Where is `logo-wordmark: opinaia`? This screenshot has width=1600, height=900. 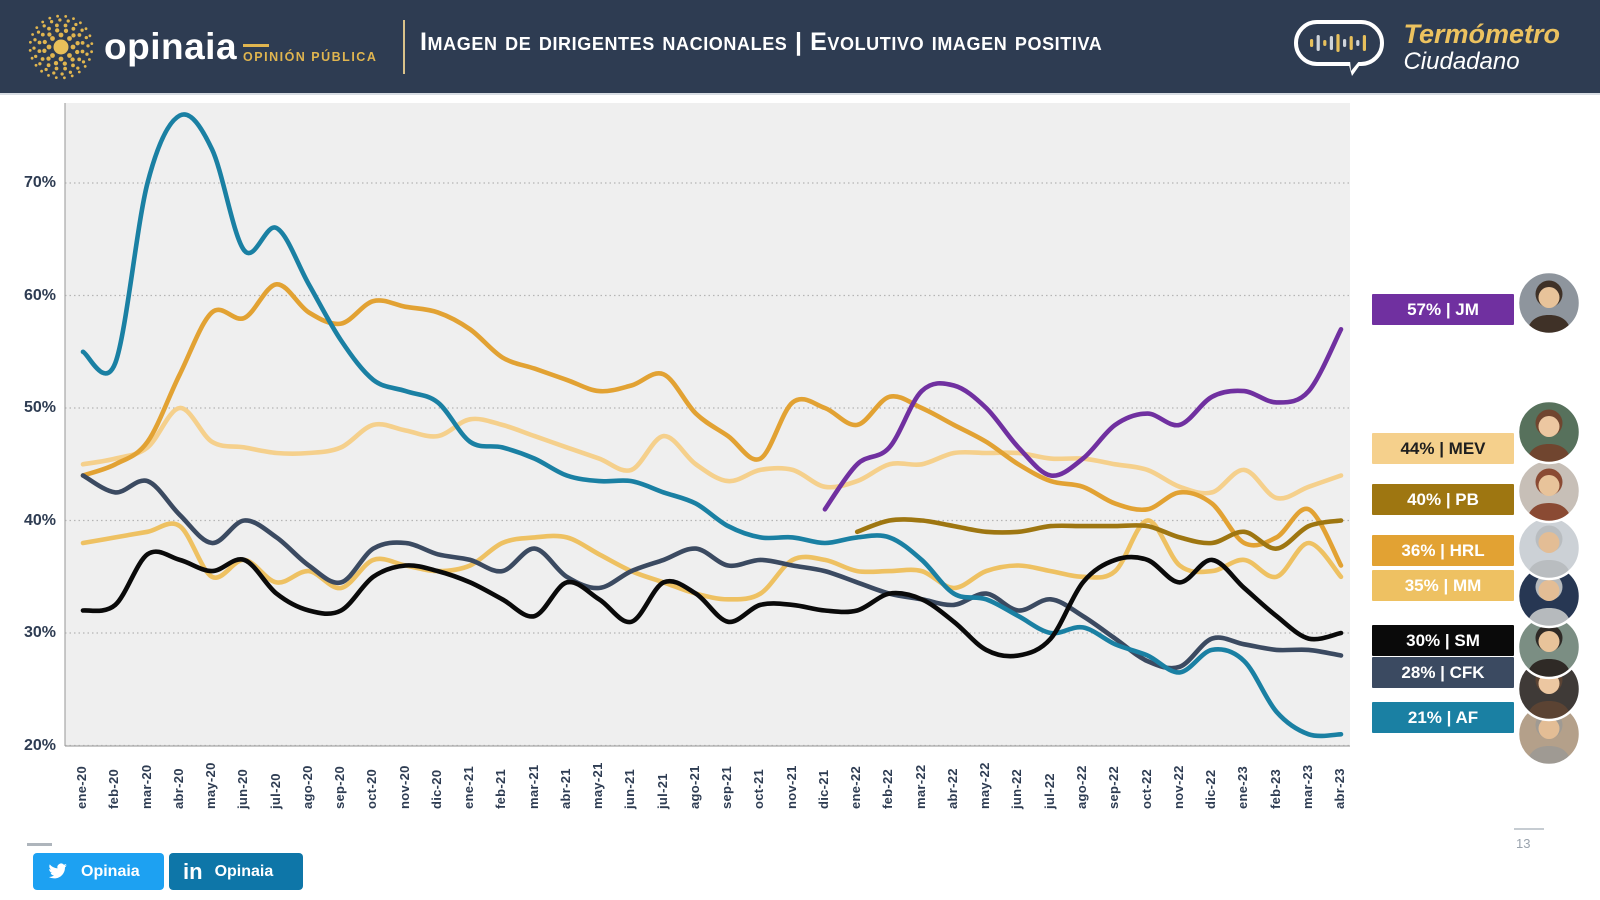
logo-wordmark: opinaia is located at coordinates (171, 46).